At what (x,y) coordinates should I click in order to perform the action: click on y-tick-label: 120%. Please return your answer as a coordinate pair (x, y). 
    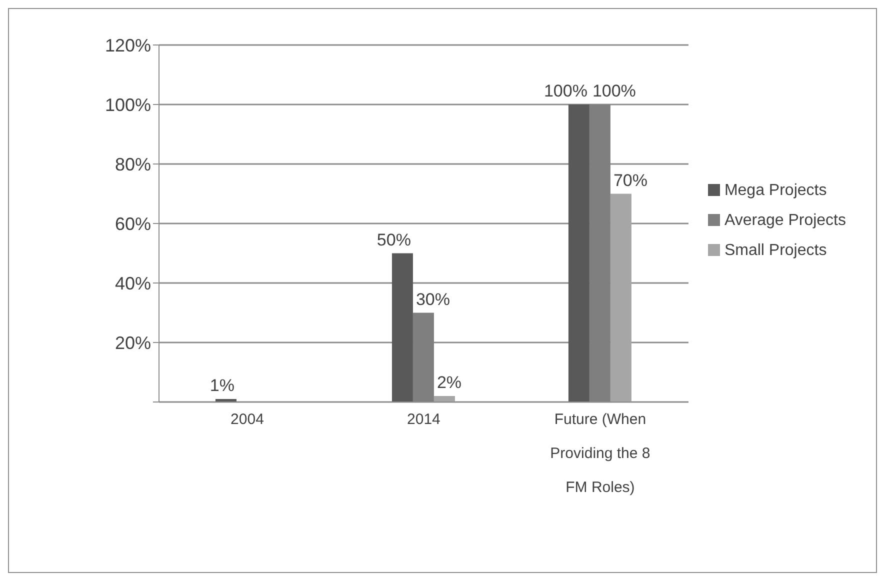
    Looking at the image, I should click on (127, 45).